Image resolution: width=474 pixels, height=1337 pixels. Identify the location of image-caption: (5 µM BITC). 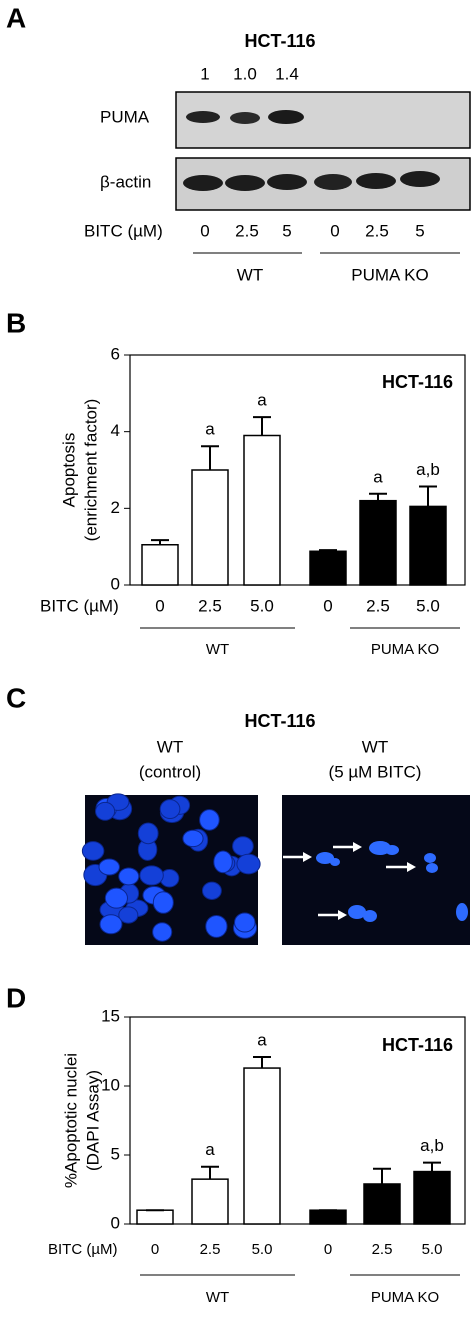
(375, 771).